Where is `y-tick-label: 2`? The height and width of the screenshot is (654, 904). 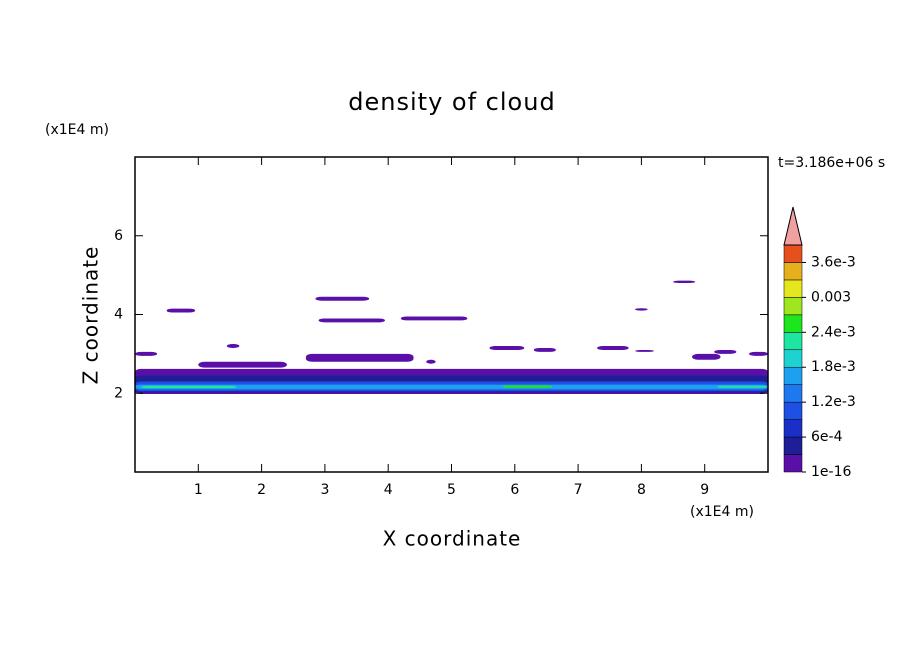
y-tick-label: 2 is located at coordinates (118, 393).